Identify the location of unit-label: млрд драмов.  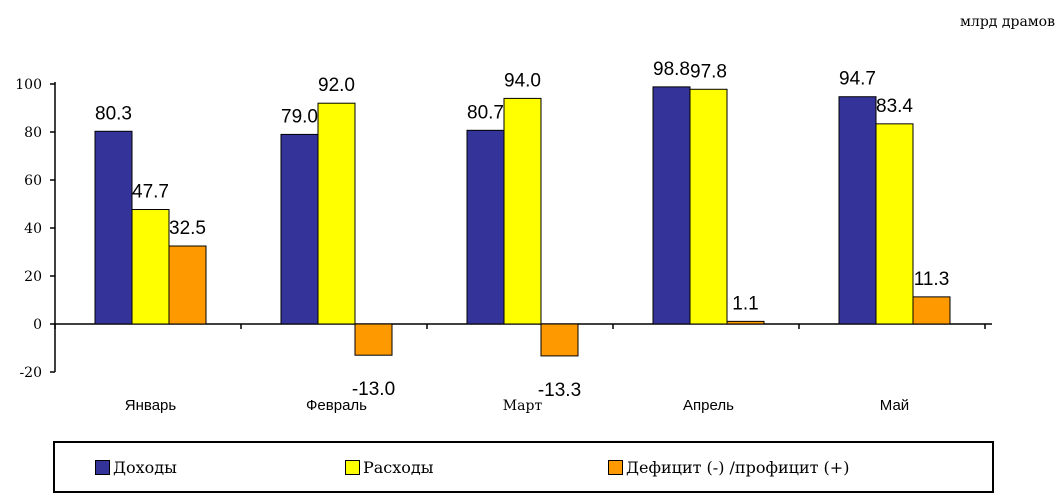
(1007, 22).